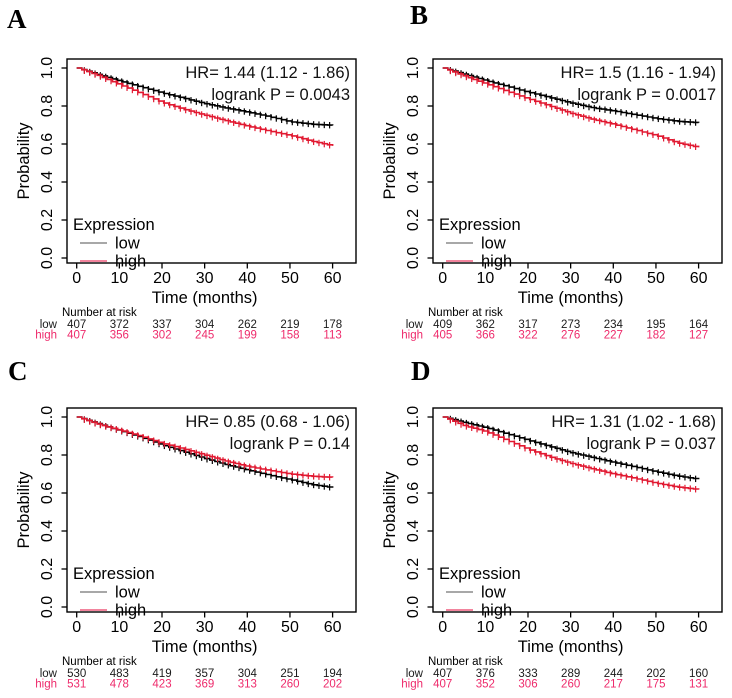 Image resolution: width=732 pixels, height=698 pixels. I want to click on risk-value: 304, so click(248, 674).